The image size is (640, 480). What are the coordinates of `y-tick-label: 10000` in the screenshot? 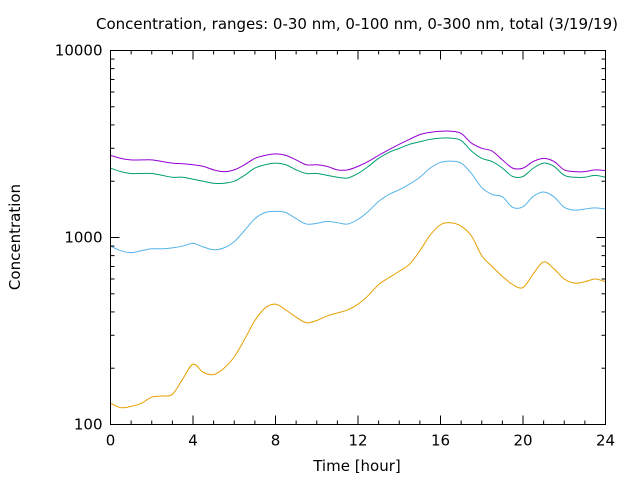 It's located at (79, 51).